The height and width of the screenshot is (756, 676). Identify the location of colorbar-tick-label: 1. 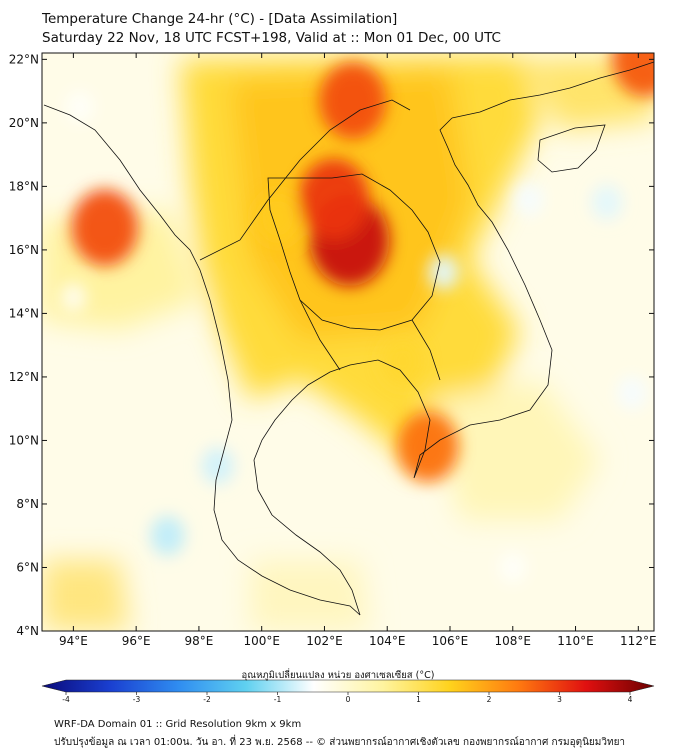
(418, 699).